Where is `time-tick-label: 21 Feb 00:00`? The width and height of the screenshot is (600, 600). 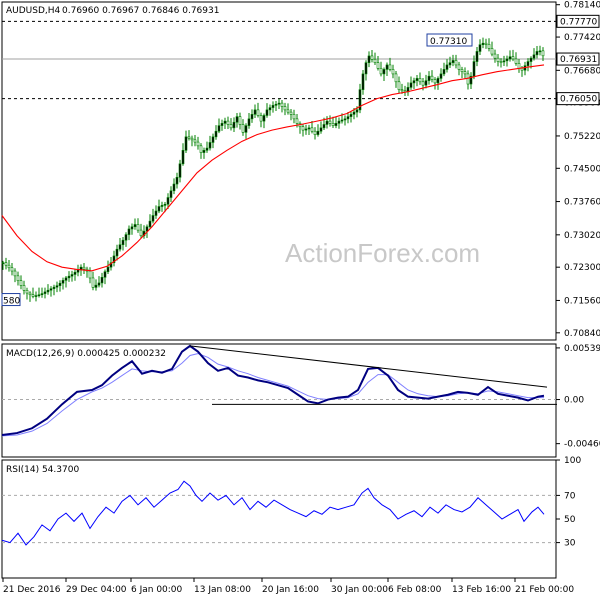
time-tick-label: 21 Feb 00:00 is located at coordinates (544, 590).